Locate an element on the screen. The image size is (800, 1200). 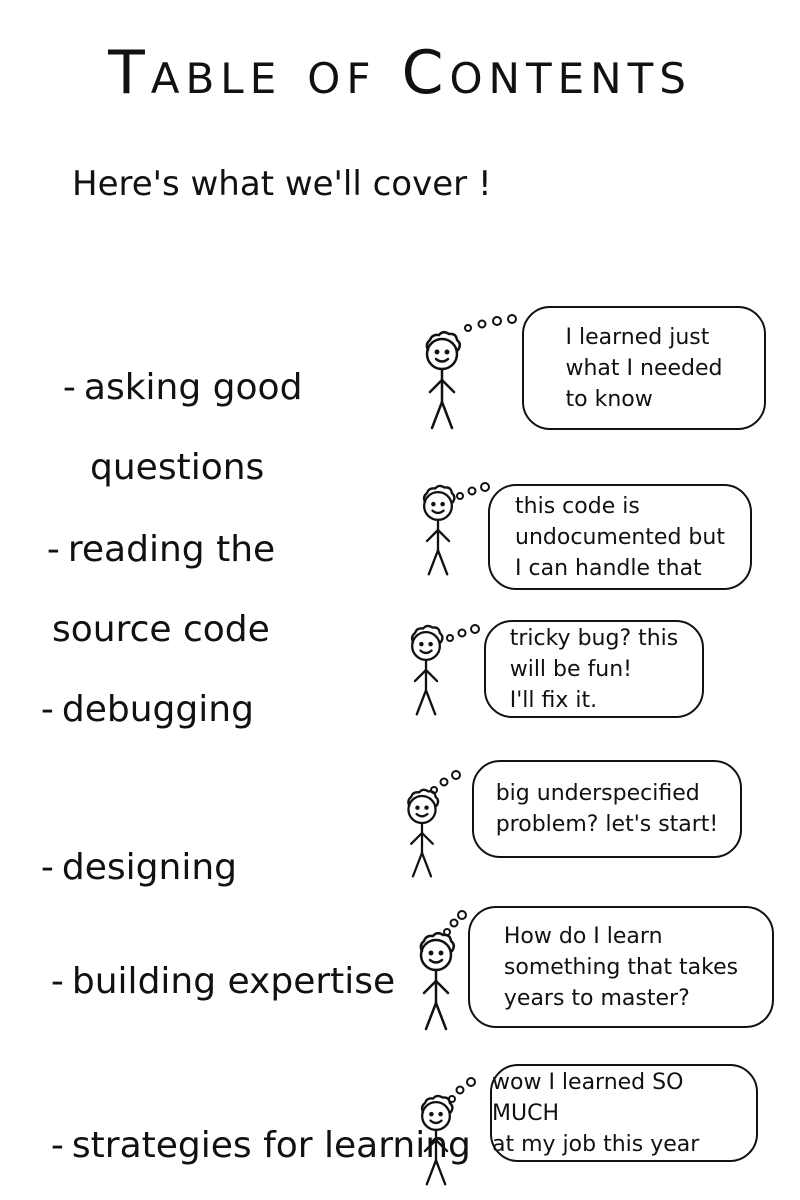
toc-item-strategies-for-learning: - strategies for learning is located at coordinates (260, 1145).